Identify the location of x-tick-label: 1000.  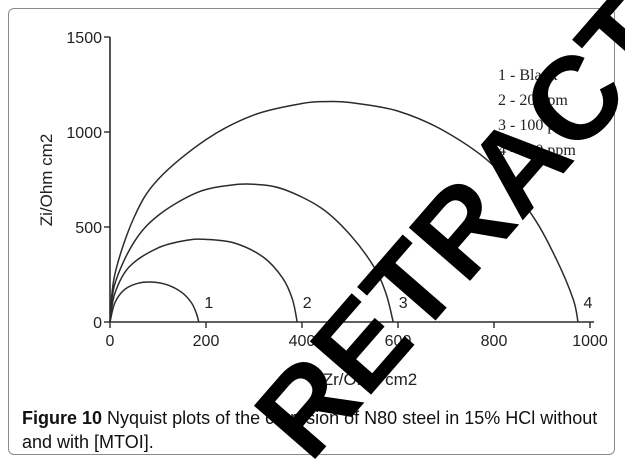
(590, 341).